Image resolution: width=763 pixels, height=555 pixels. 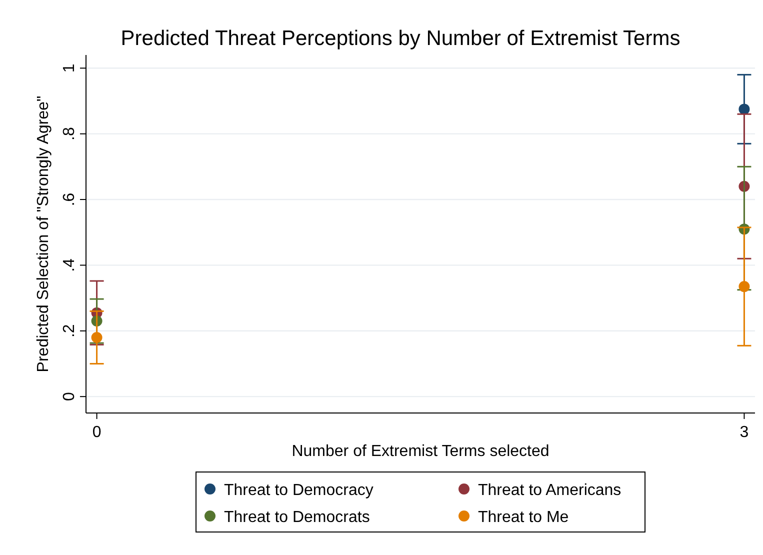 I want to click on x-axis-title: Number of Extremist Terms selected, so click(x=421, y=451).